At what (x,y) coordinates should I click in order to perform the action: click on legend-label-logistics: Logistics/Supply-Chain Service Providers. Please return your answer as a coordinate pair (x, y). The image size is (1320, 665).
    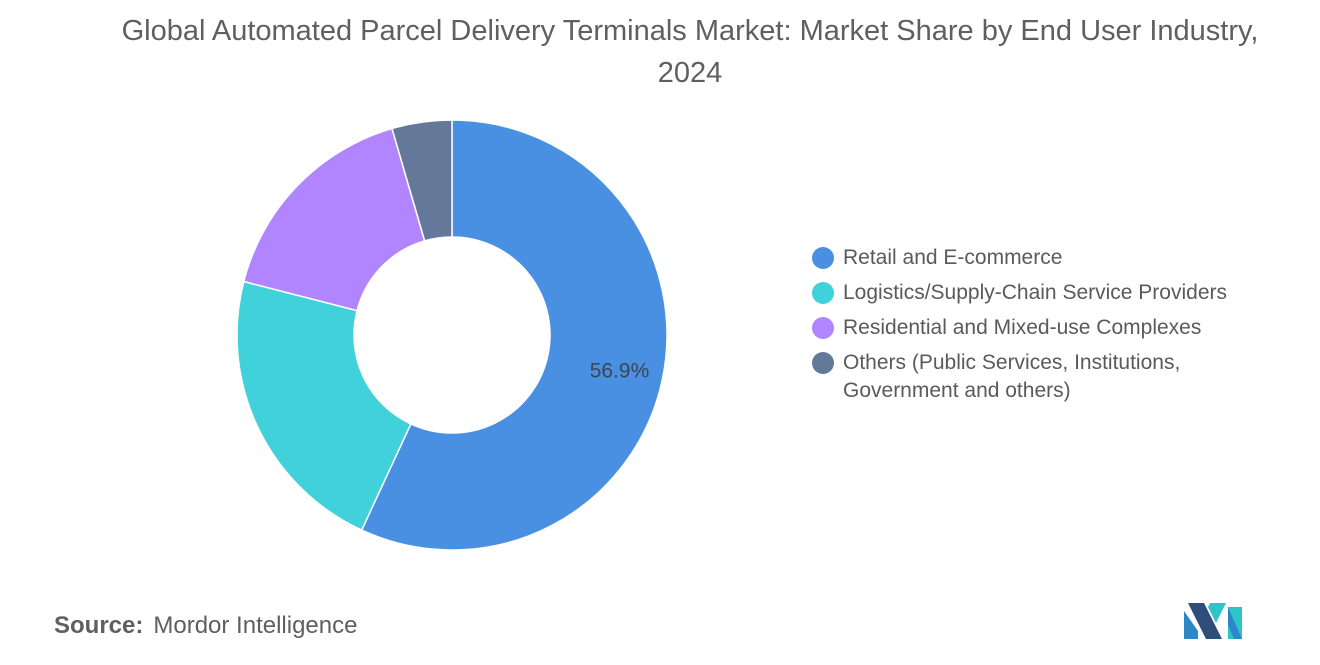
    Looking at the image, I should click on (1035, 292).